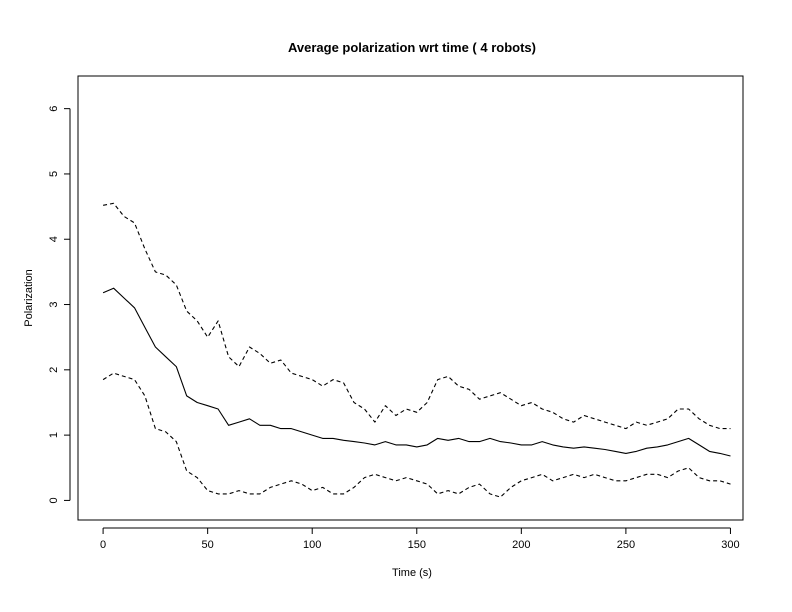 This screenshot has width=792, height=612. I want to click on y-tick-label: 5, so click(54, 174).